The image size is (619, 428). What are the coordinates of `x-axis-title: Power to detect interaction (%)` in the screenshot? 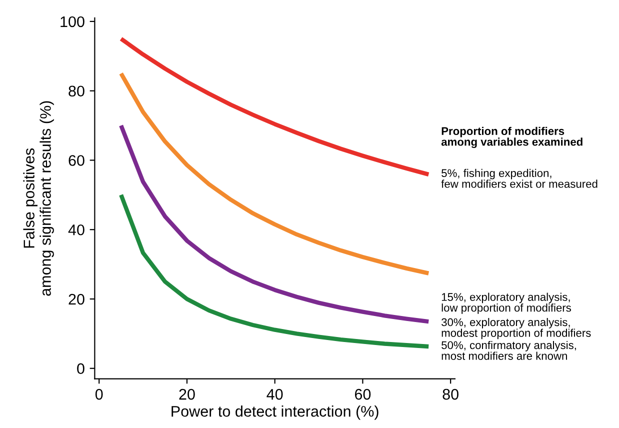 It's located at (275, 413).